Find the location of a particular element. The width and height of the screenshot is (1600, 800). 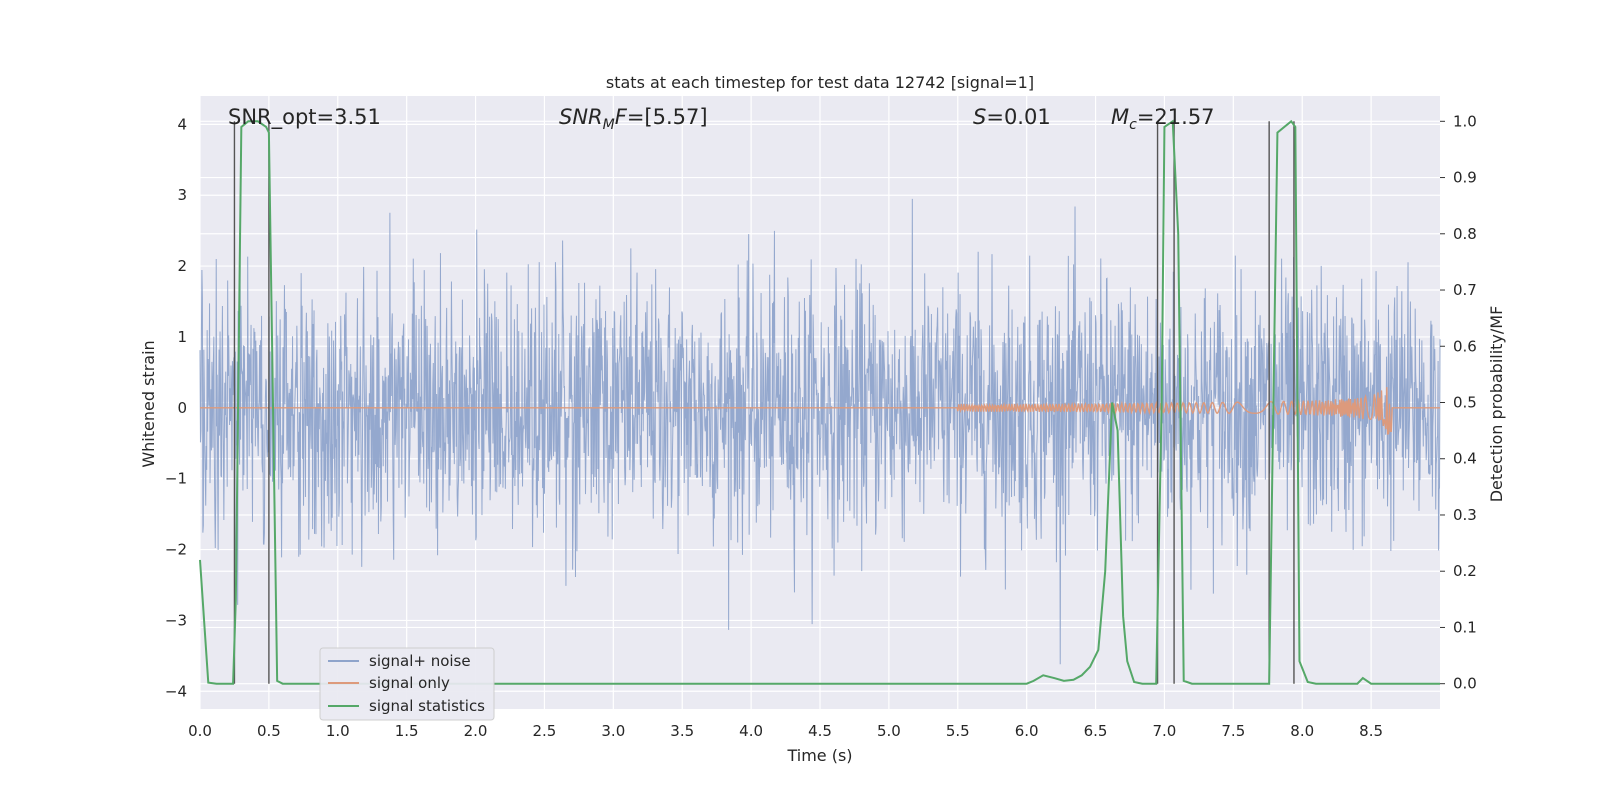

legend-label-signal-statistics: signal statistics is located at coordinates (427, 706).